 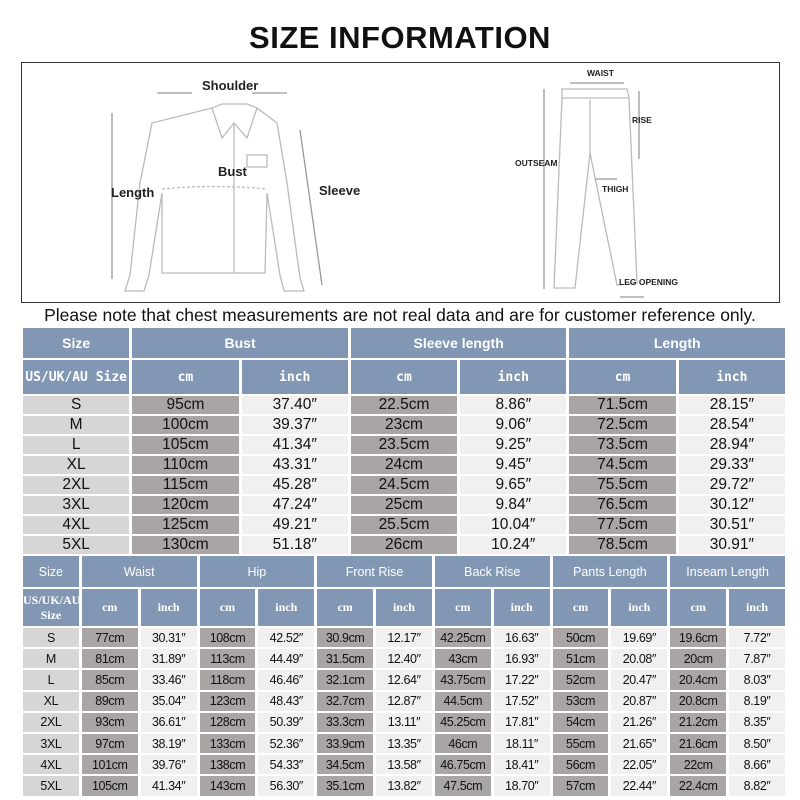 I want to click on cm-cell: 125cm, so click(x=185, y=525).